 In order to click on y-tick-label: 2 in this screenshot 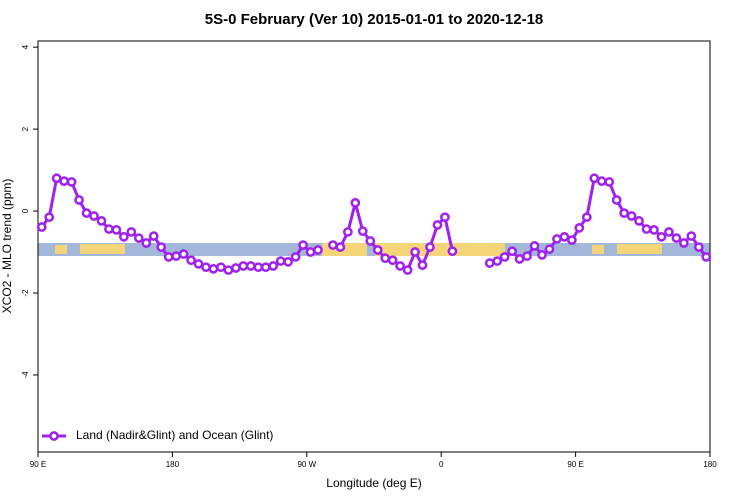, I will do `click(25, 128)`.